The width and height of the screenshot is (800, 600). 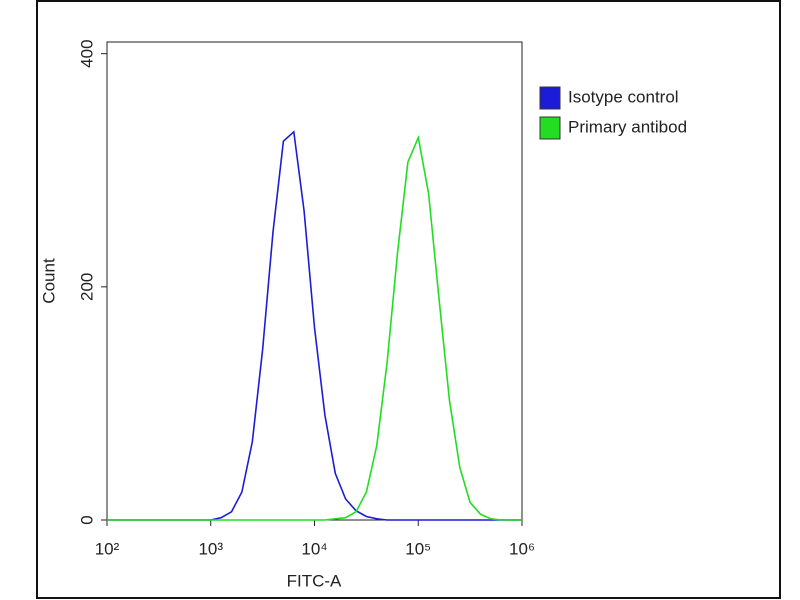 What do you see at coordinates (522, 548) in the screenshot?
I see `x-tick-label: 10⁶` at bounding box center [522, 548].